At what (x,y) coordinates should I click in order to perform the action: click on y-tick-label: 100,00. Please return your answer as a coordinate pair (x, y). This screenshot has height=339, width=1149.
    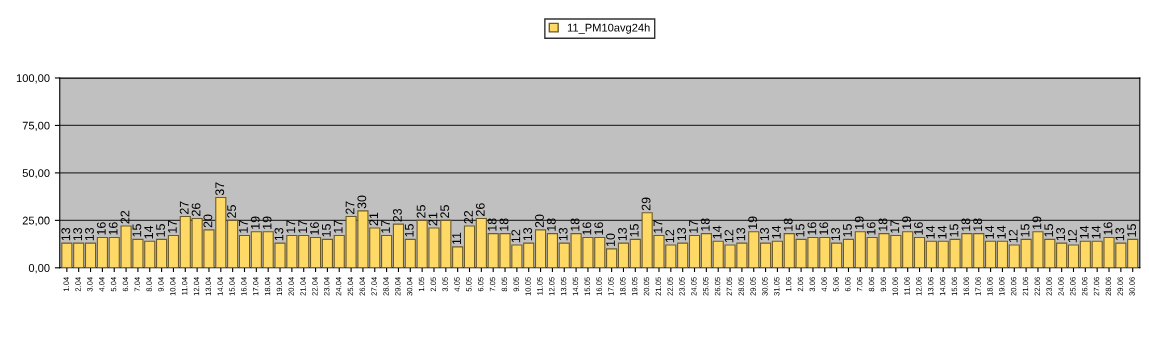
    Looking at the image, I should click on (33, 79).